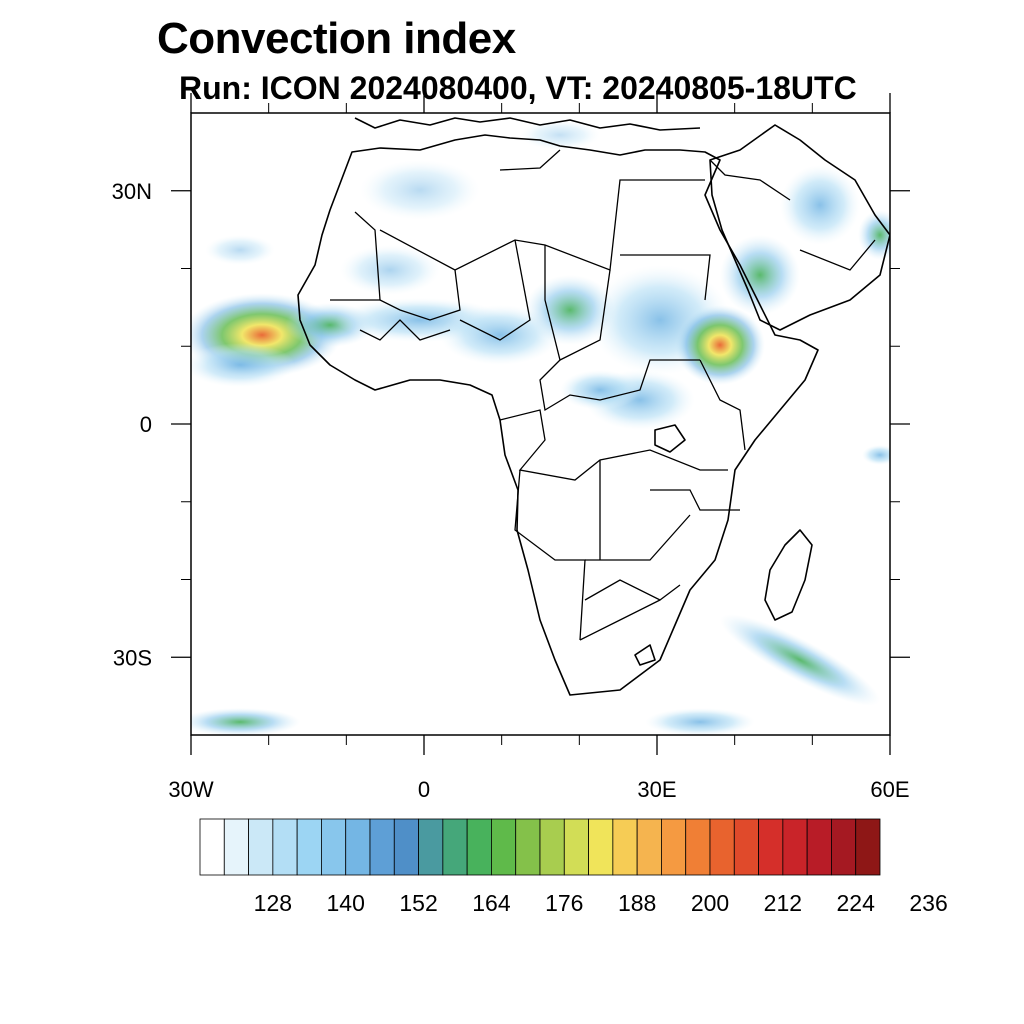  Describe the element at coordinates (889, 789) in the screenshot. I see `x-tick-label: 60E` at that location.